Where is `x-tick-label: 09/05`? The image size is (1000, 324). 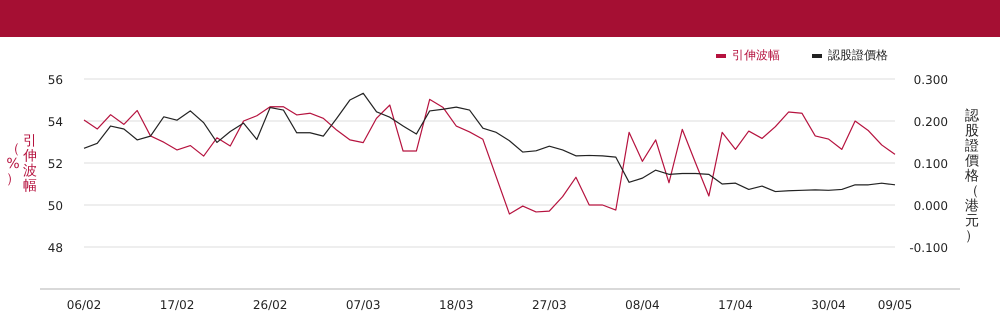
x-tick-label: 09/05 is located at coordinates (895, 305).